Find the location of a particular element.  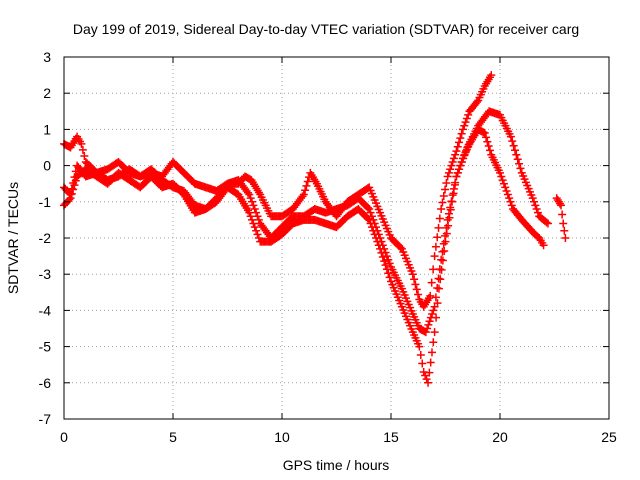

x-tick-label: 5 is located at coordinates (173, 437).